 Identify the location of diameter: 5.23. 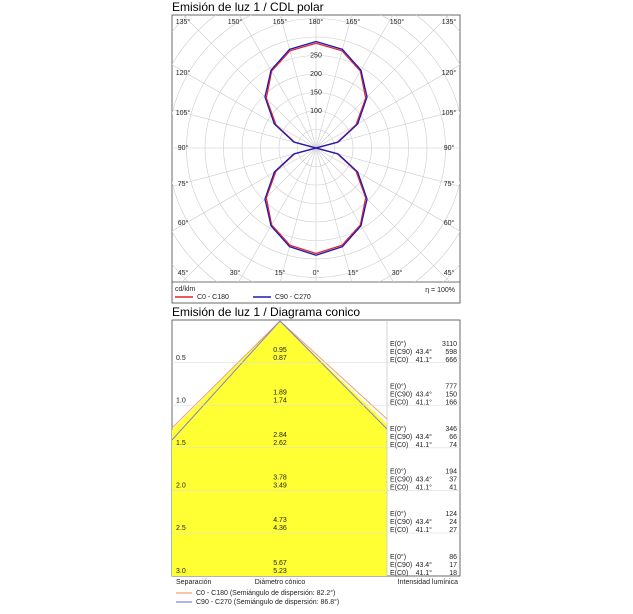
(280, 571).